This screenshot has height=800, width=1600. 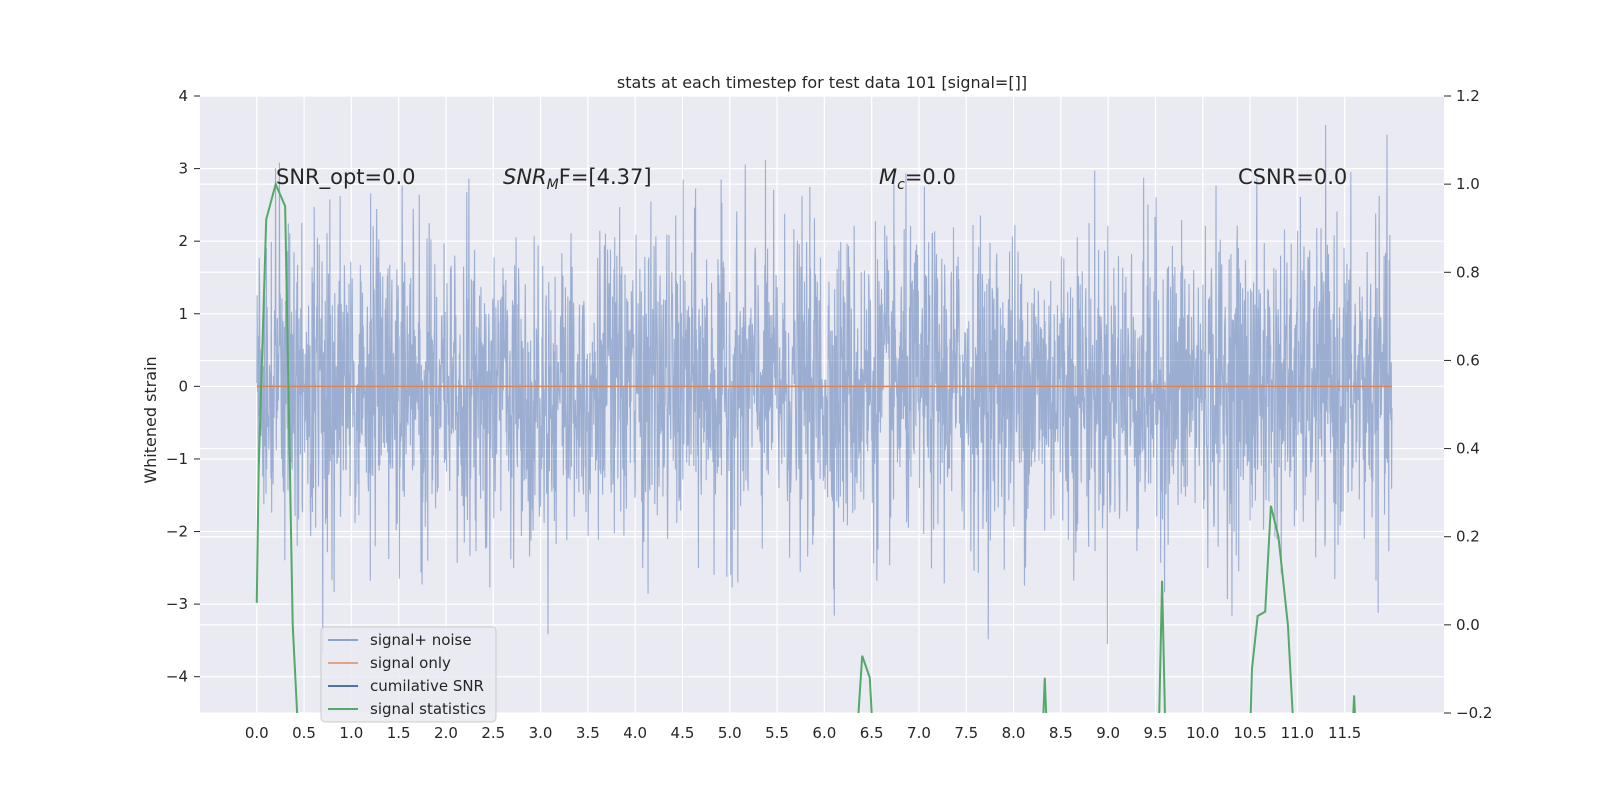 I want to click on y-tick-label: 1, so click(x=183, y=314).